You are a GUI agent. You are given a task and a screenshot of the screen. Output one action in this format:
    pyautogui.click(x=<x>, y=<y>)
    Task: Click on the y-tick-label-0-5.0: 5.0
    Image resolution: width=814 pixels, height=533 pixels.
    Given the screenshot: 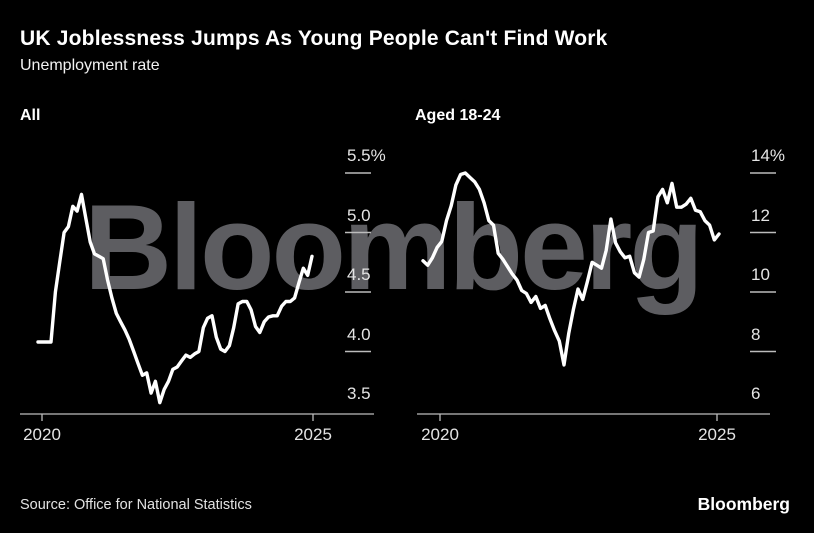 What is the action you would take?
    pyautogui.click(x=359, y=215)
    